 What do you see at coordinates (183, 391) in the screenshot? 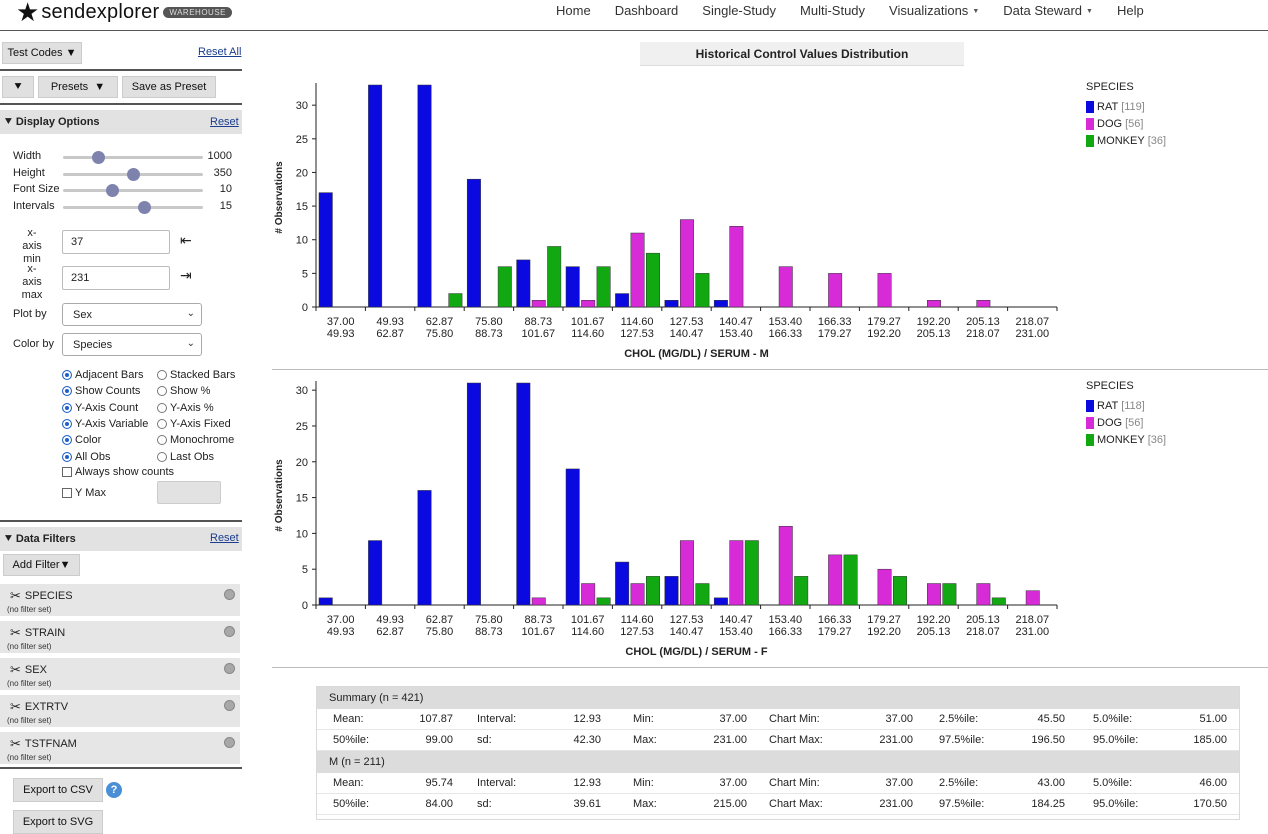
I see `radio-show-: Show %` at bounding box center [183, 391].